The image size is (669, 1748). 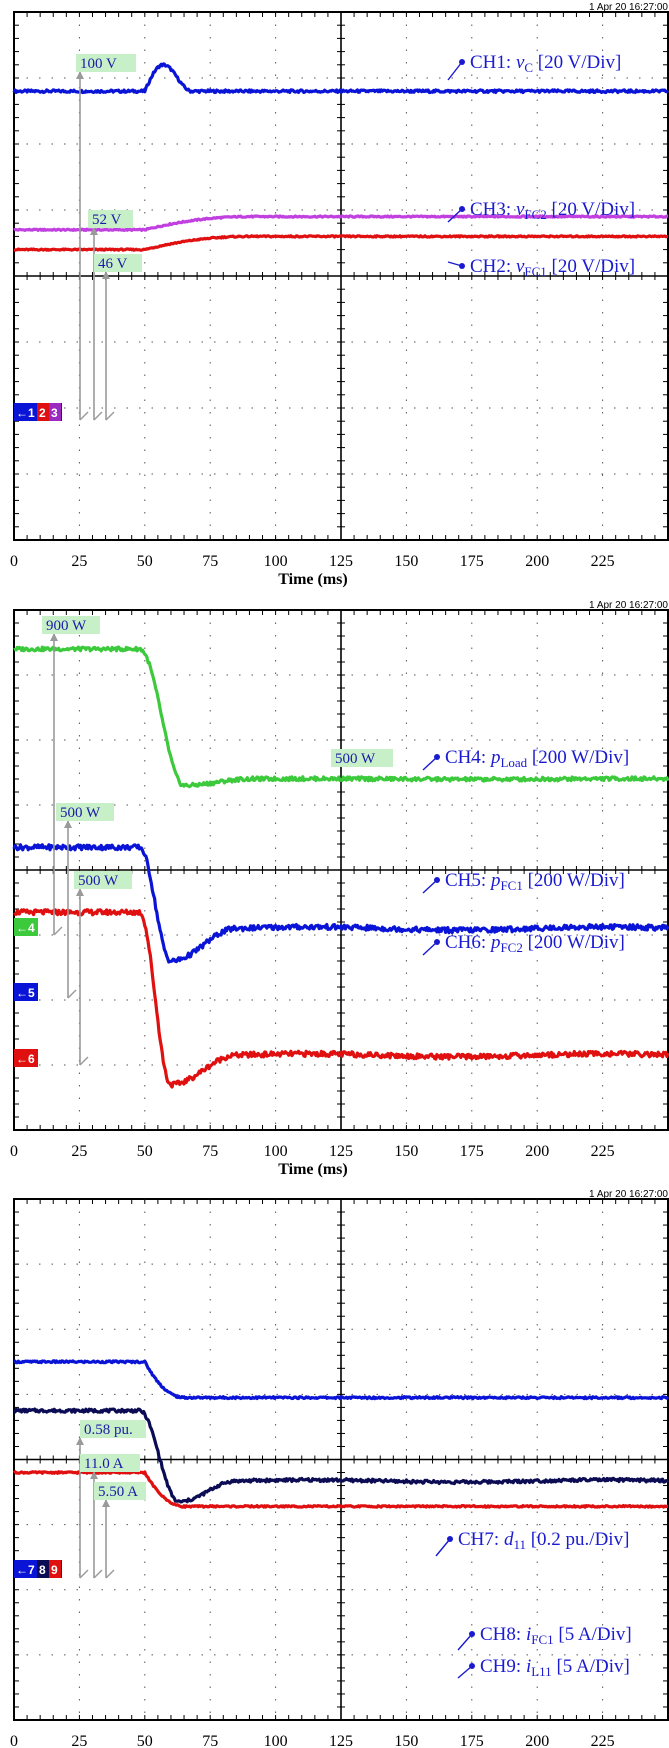 I want to click on marker-digit: 7, so click(x=31, y=1570).